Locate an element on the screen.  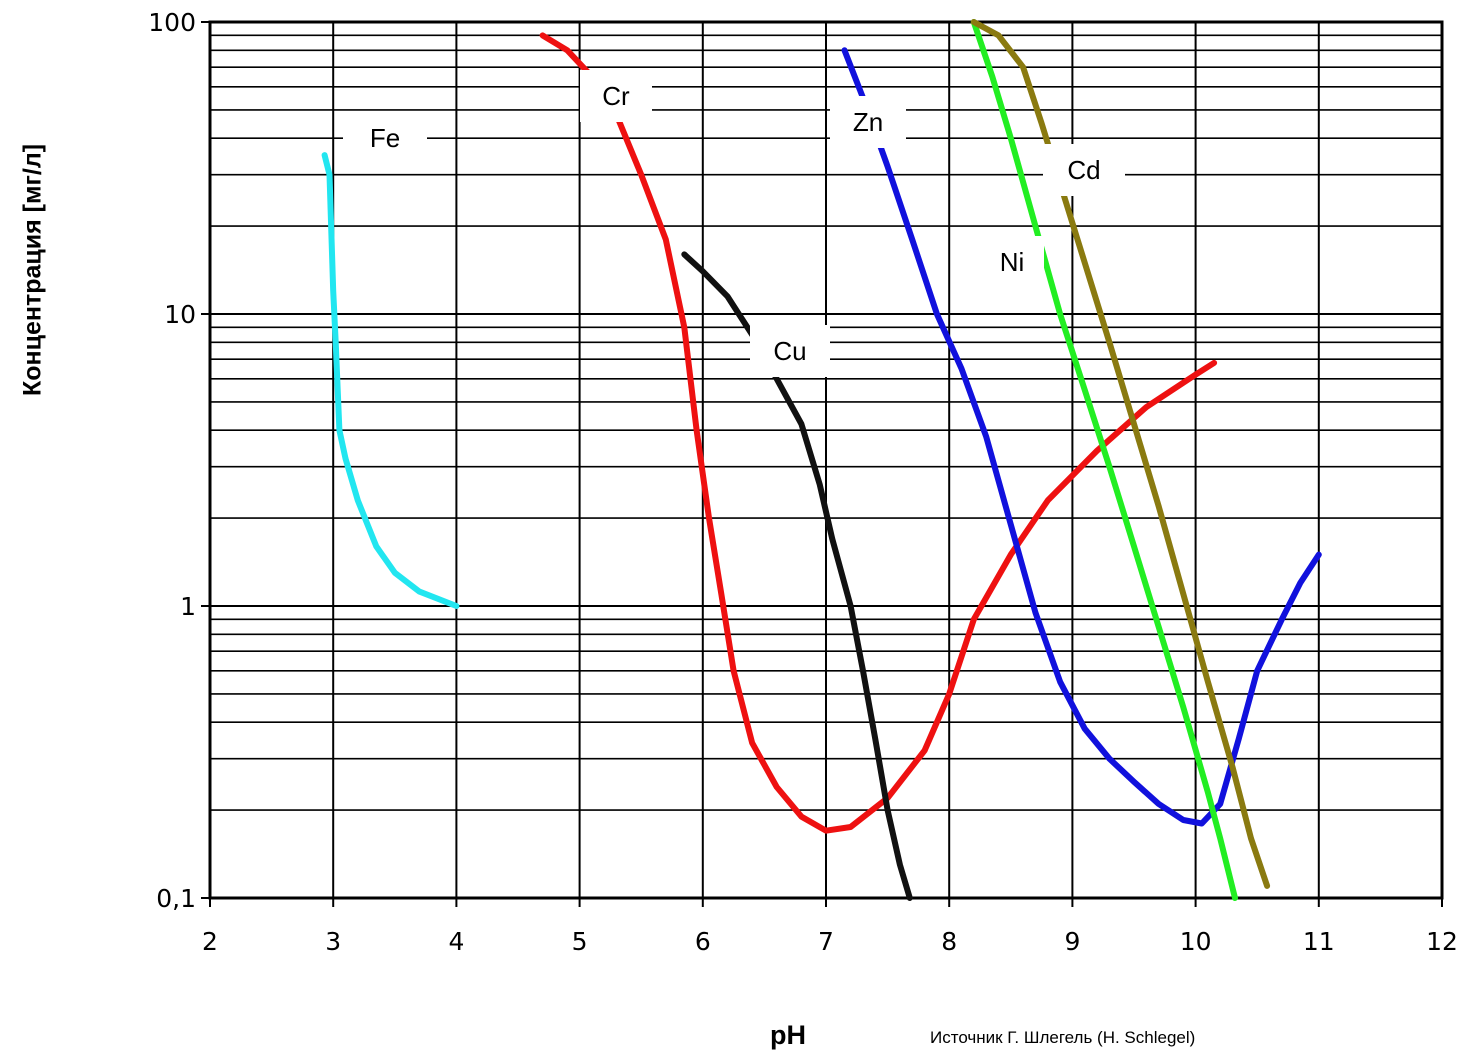
curve-label-zn: Zn is located at coordinates (868, 122).